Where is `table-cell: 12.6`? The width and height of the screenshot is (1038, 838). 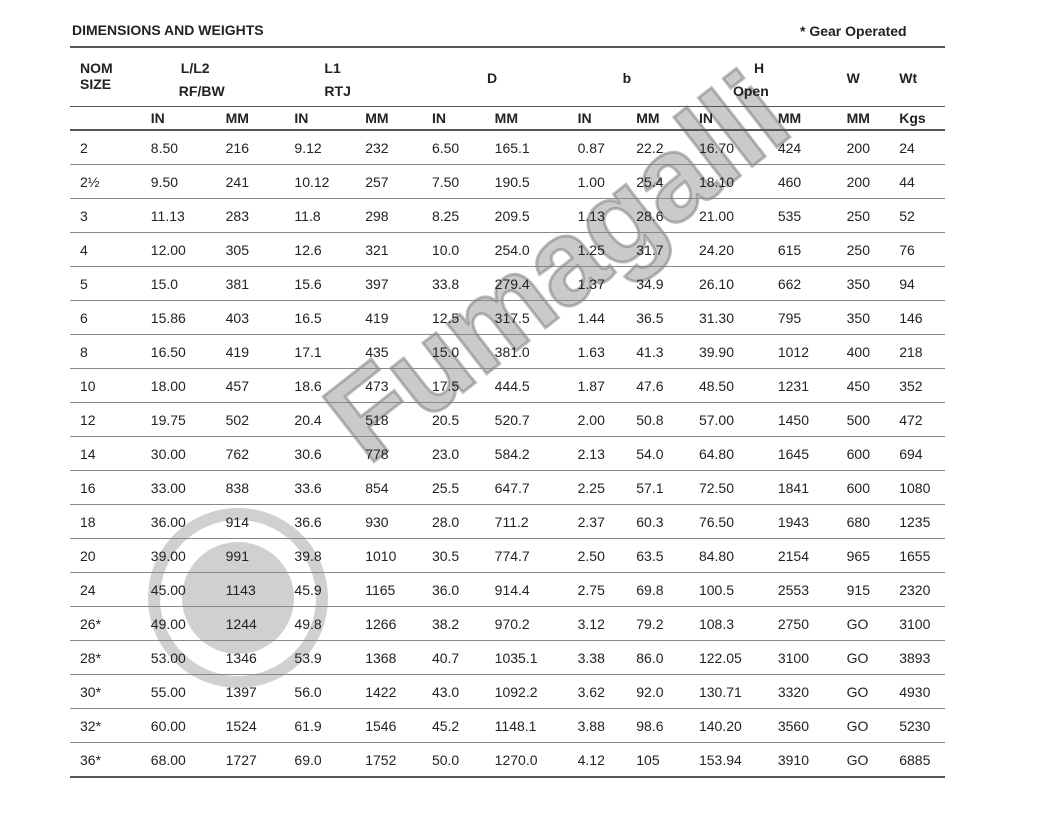
table-cell: 12.6 is located at coordinates (320, 249).